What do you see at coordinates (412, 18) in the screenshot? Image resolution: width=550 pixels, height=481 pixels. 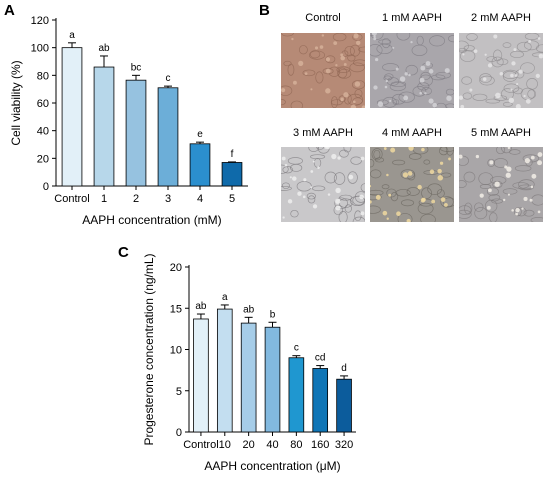 I see `micrograph-label: 1 mM AAPH` at bounding box center [412, 18].